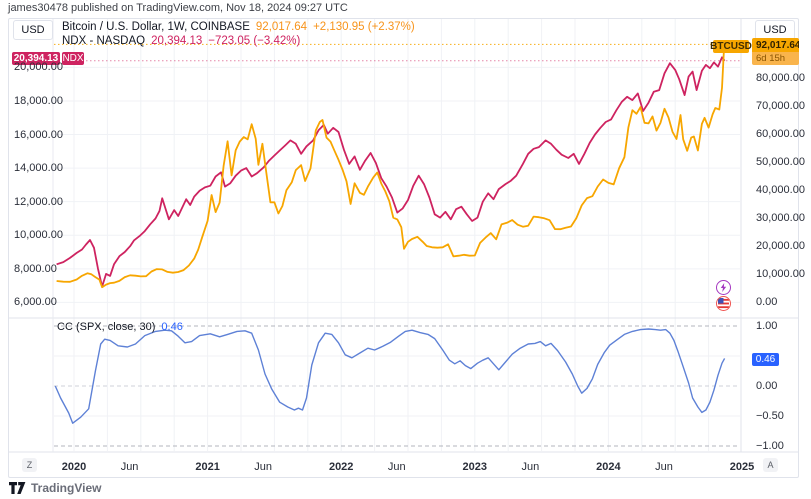 Image resolution: width=811 pixels, height=499 pixels. I want to click on left-axis-label: 16,000.00, so click(38, 134).